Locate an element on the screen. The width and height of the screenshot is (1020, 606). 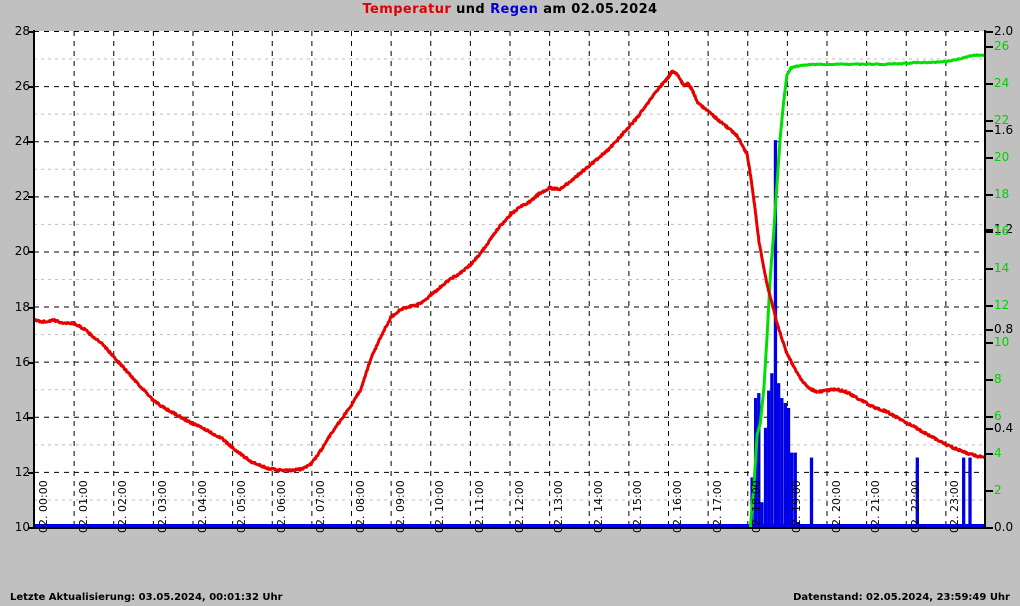
y-axis-rain-label: 0.0 is located at coordinates (1004, 527).